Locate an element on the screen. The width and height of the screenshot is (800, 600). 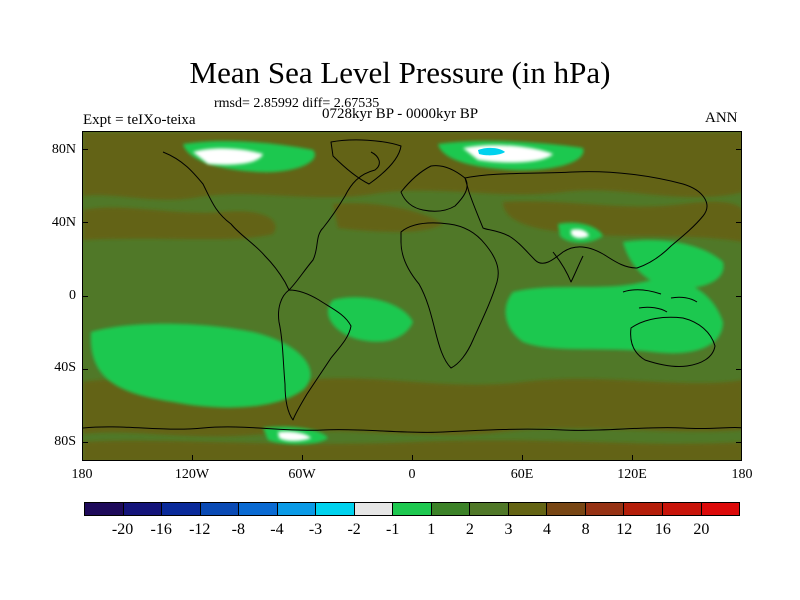
colorbar-label: 4 is located at coordinates (547, 529).